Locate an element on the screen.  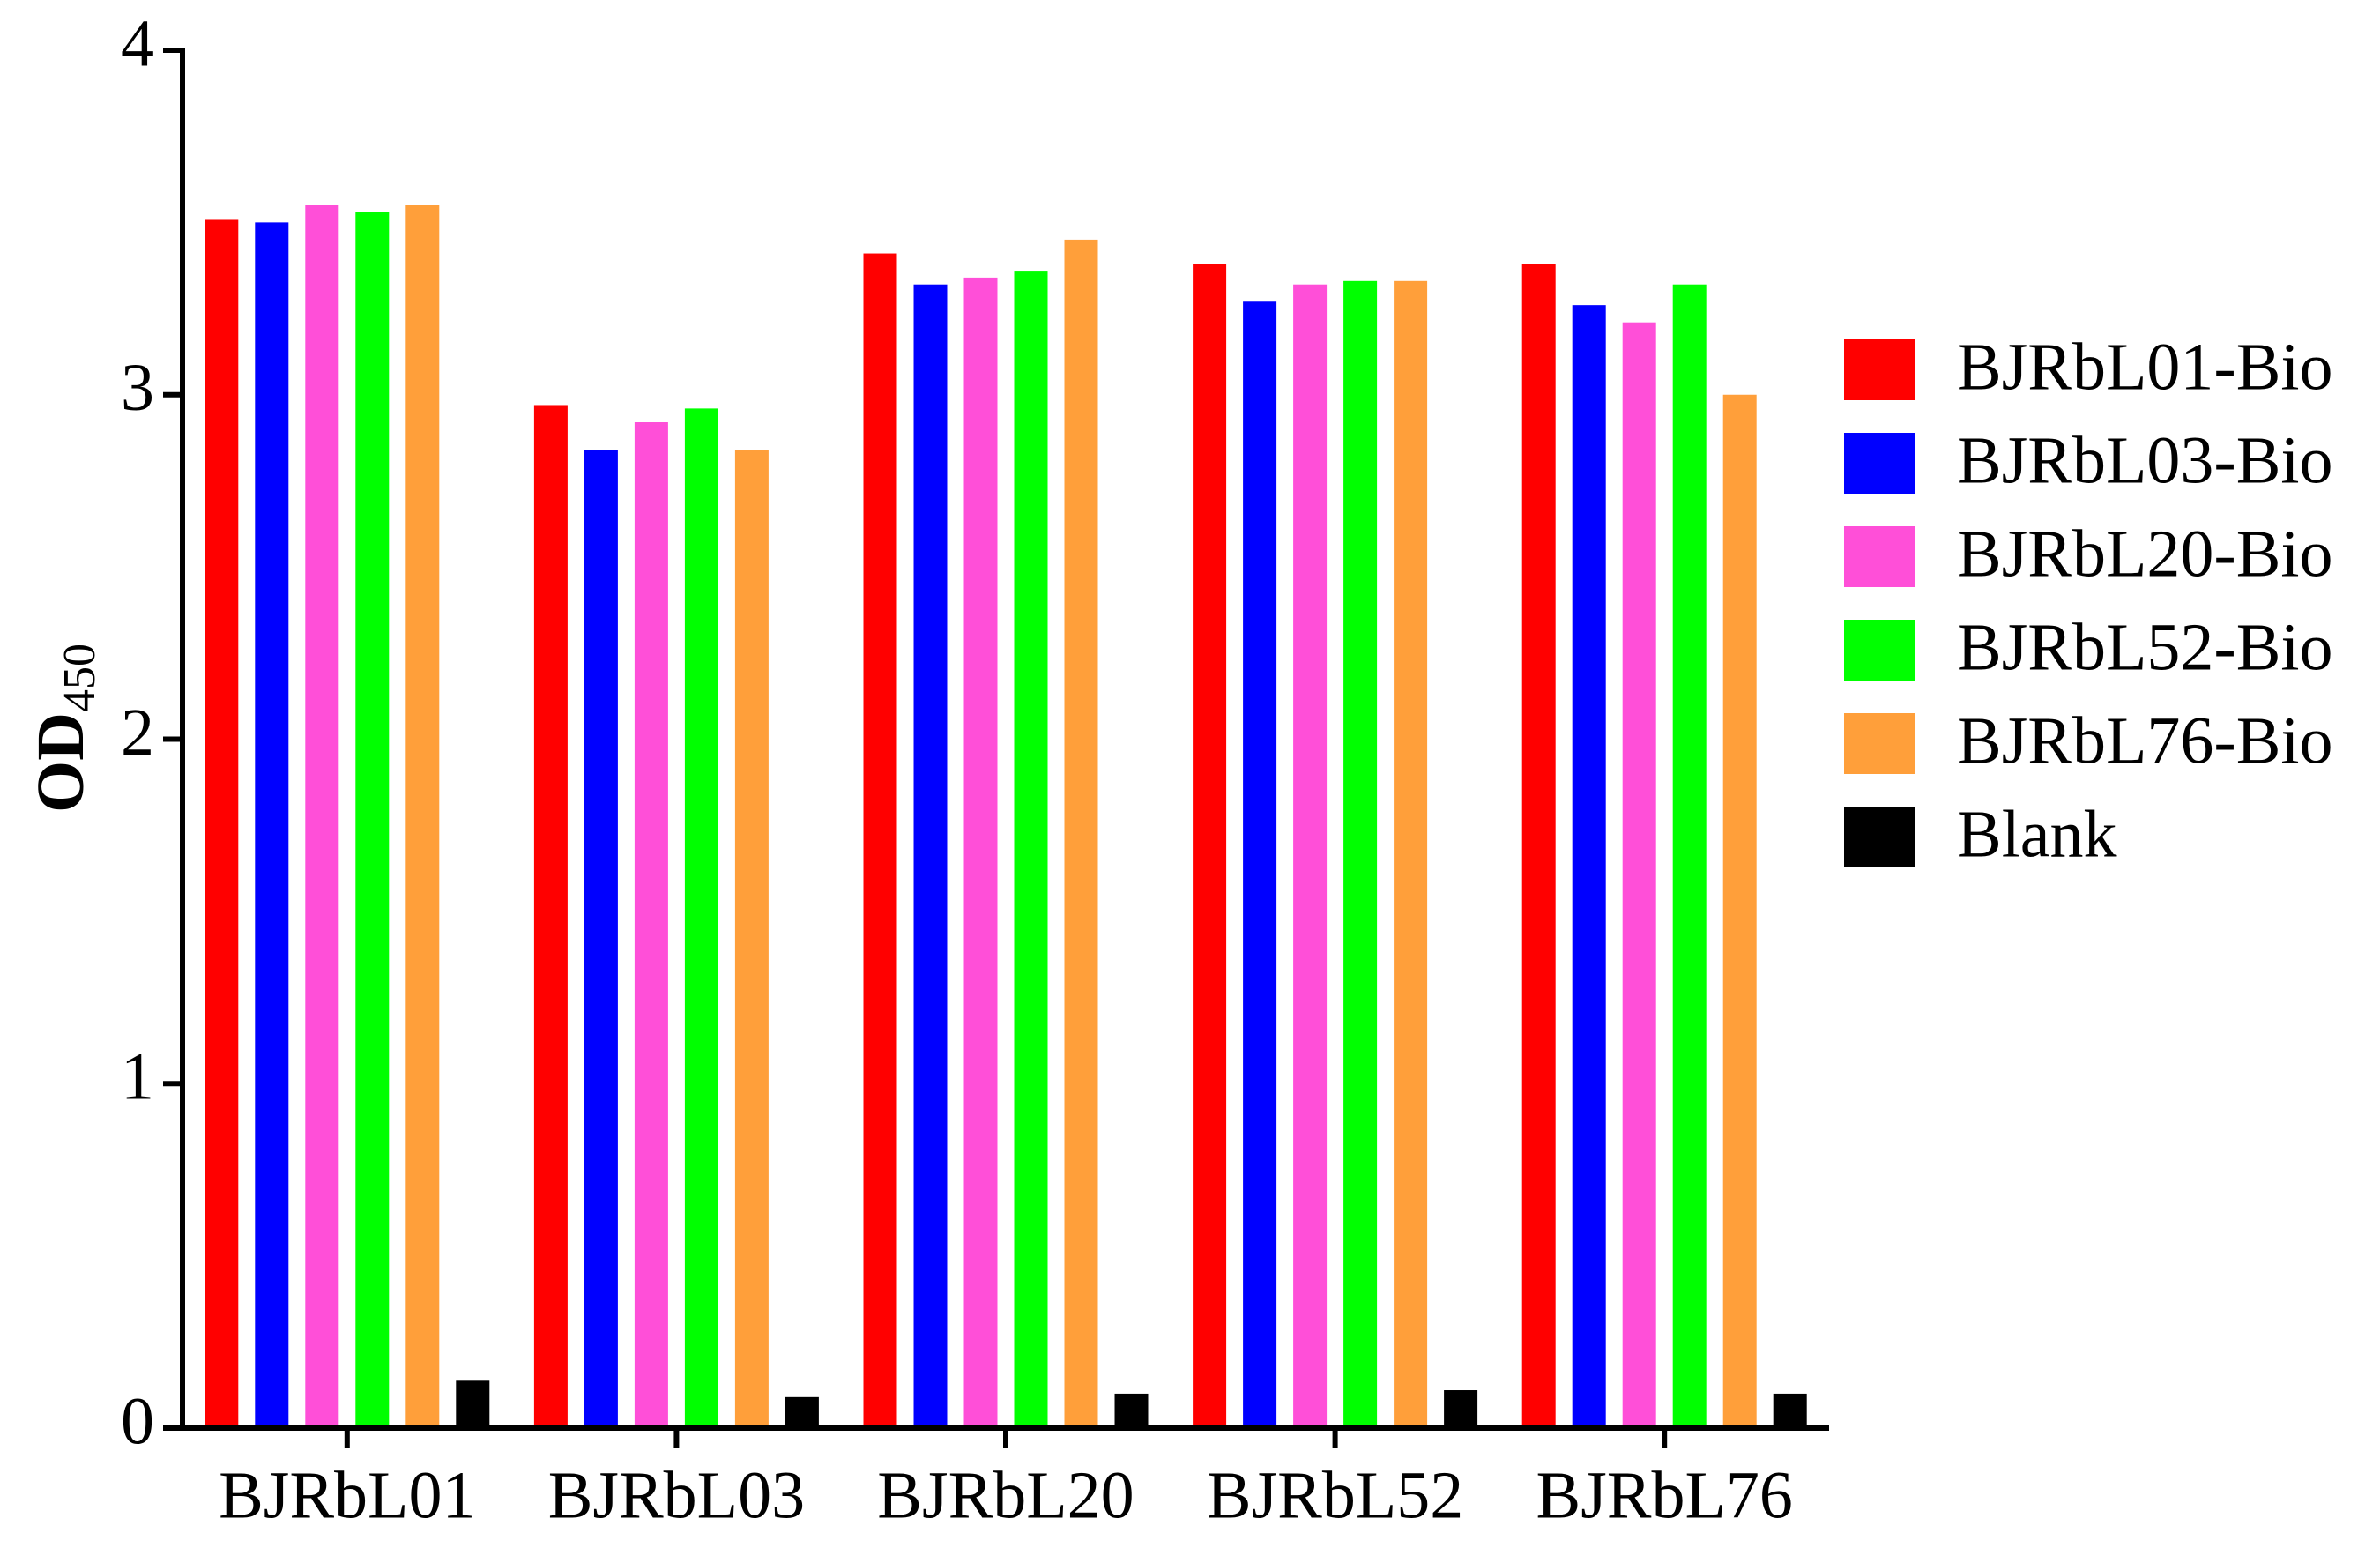
x-tick-label: BJRbL20 is located at coordinates (1005, 1495).